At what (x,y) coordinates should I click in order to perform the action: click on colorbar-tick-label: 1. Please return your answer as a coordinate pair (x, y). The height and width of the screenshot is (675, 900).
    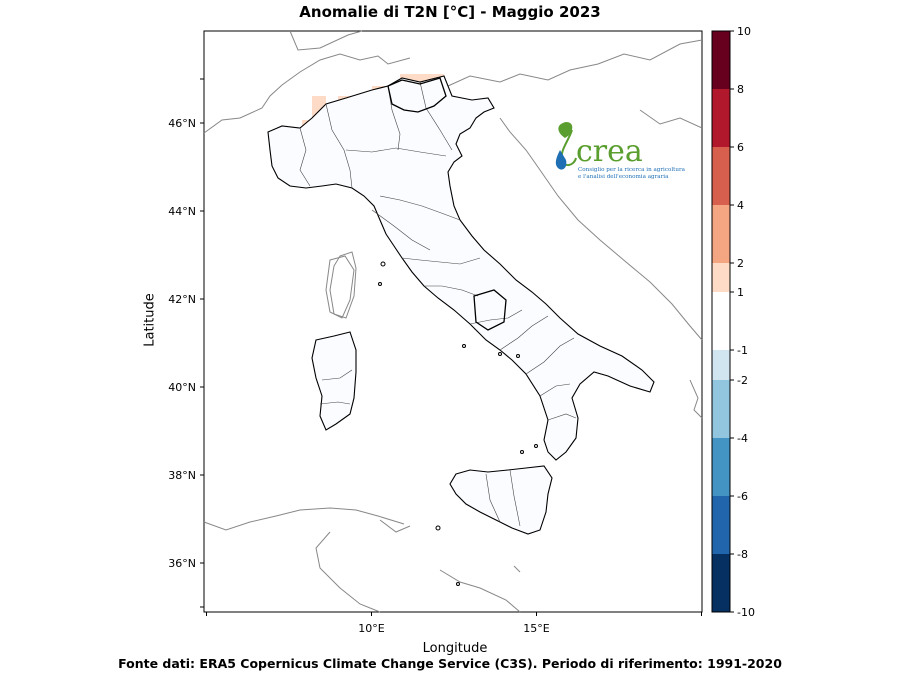
    Looking at the image, I should click on (740, 292).